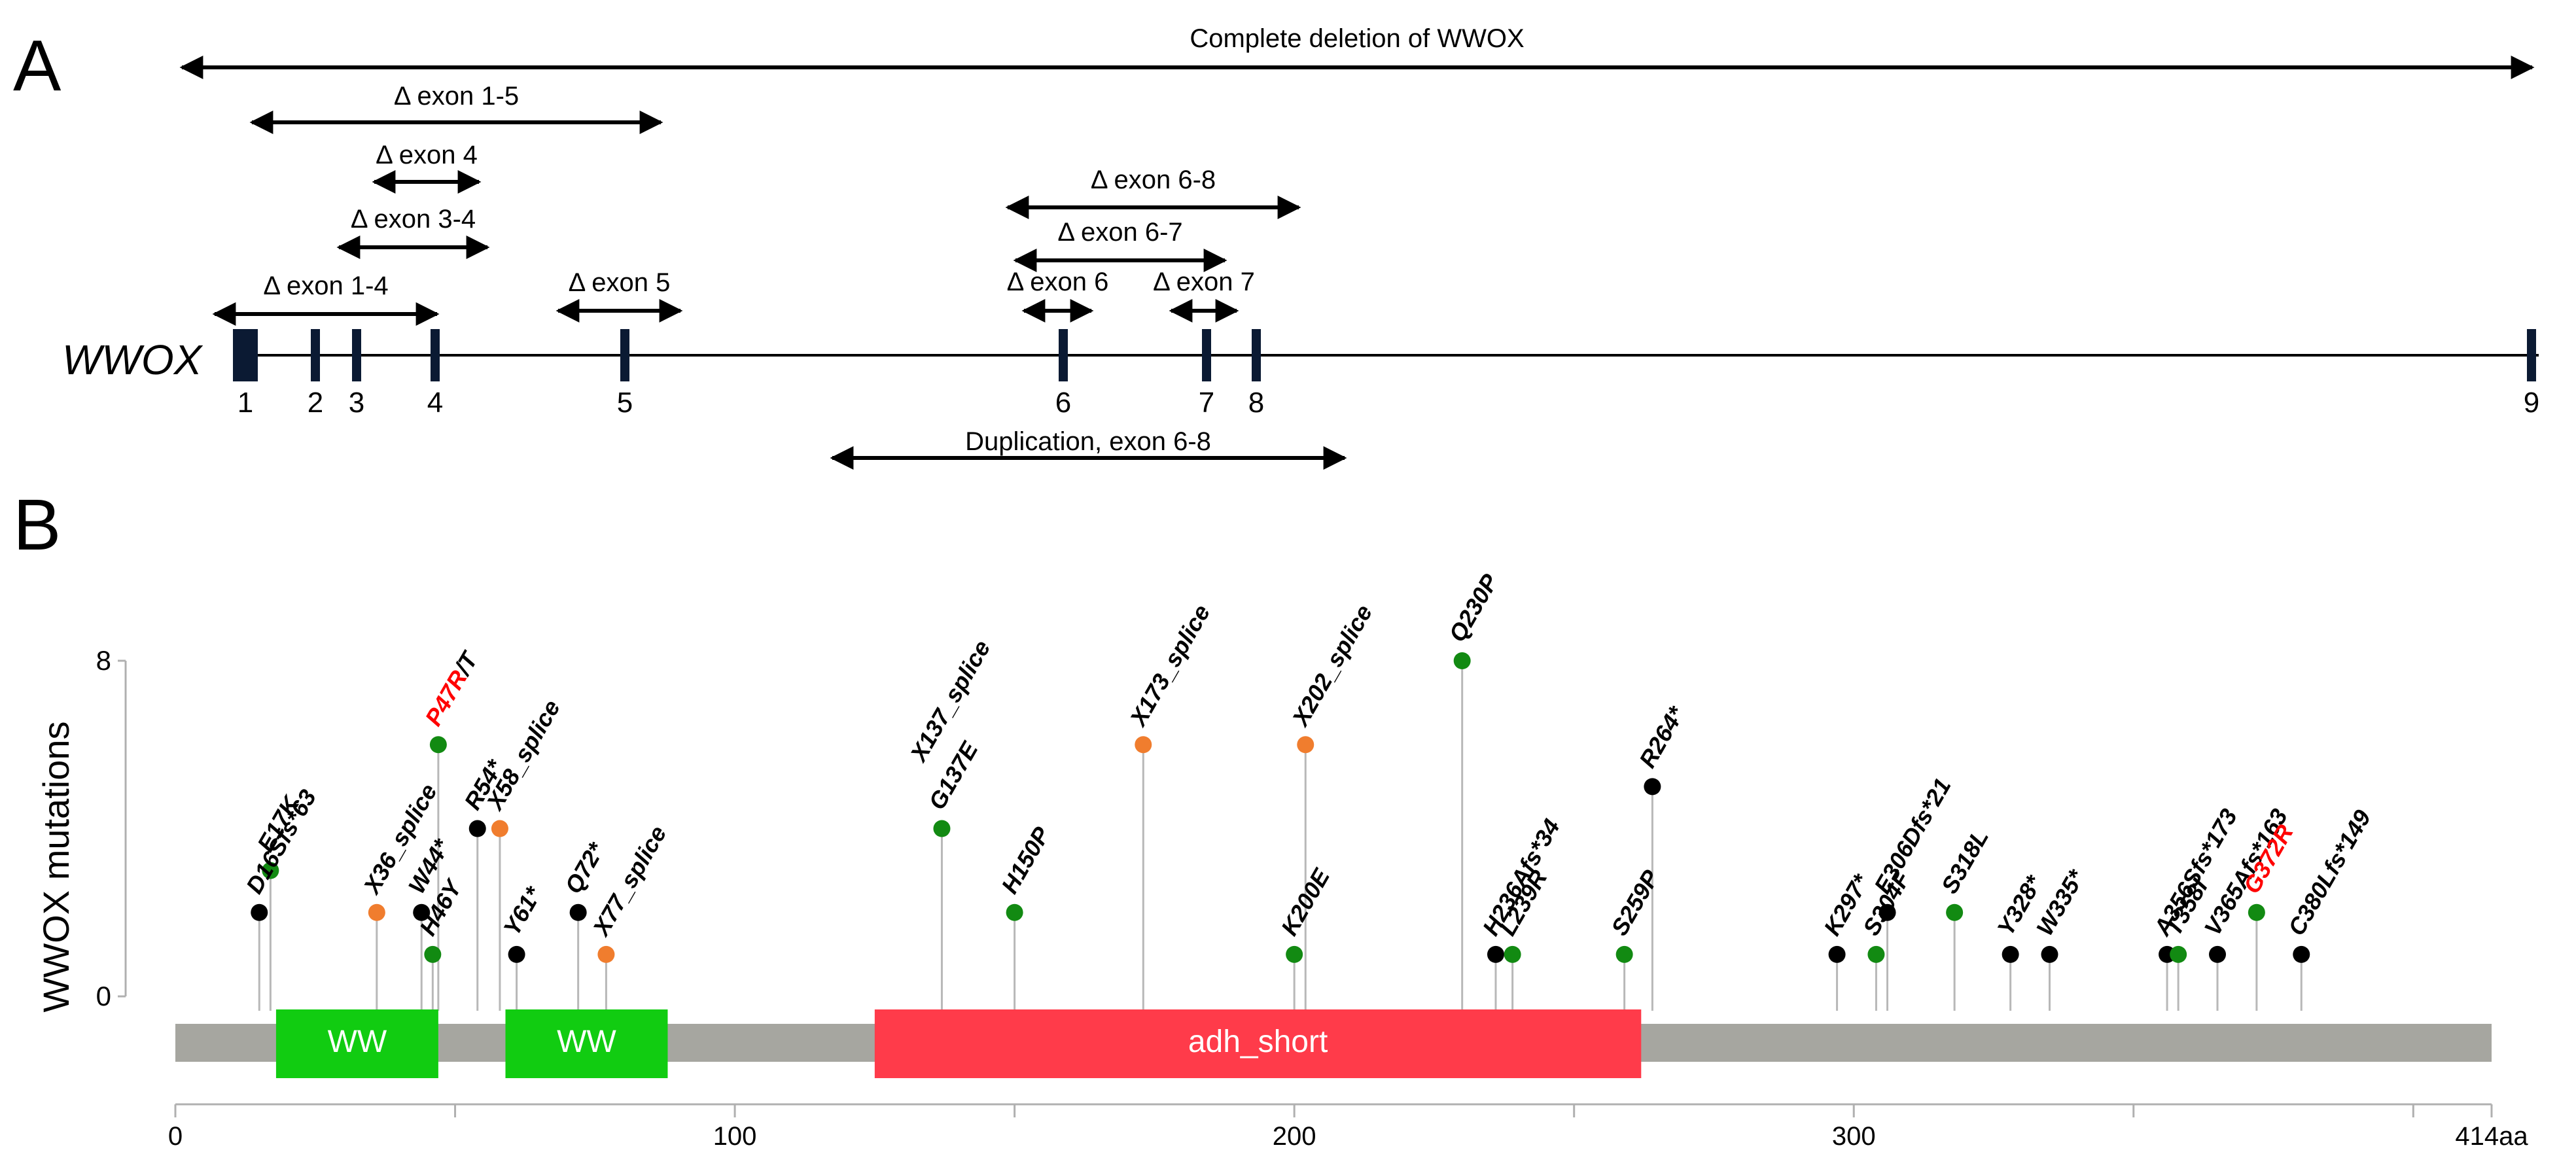  What do you see at coordinates (1635, 902) in the screenshot?
I see `mutation-label: S259P` at bounding box center [1635, 902].